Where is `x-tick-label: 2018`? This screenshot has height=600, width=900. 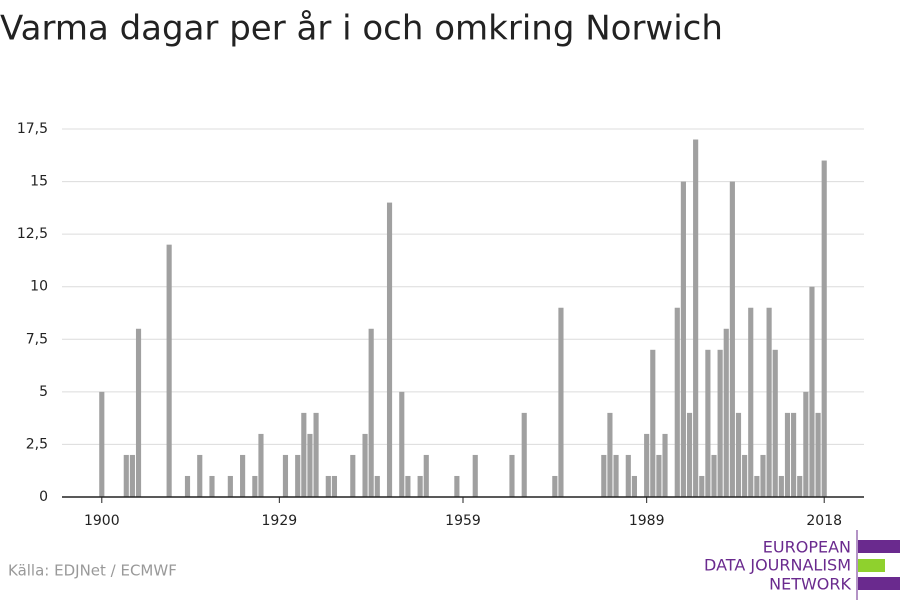
x-tick-label: 2018 is located at coordinates (824, 521).